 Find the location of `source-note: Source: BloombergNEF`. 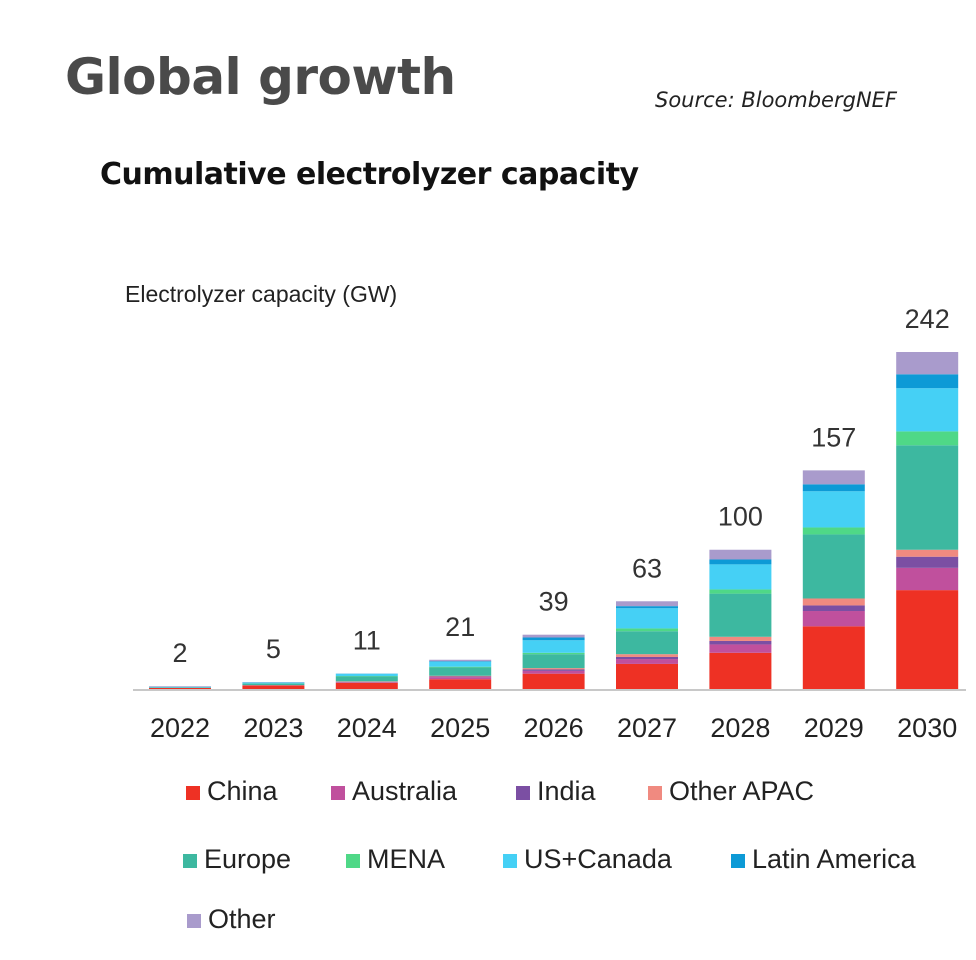

source-note: Source: BloombergNEF is located at coordinates (776, 100).